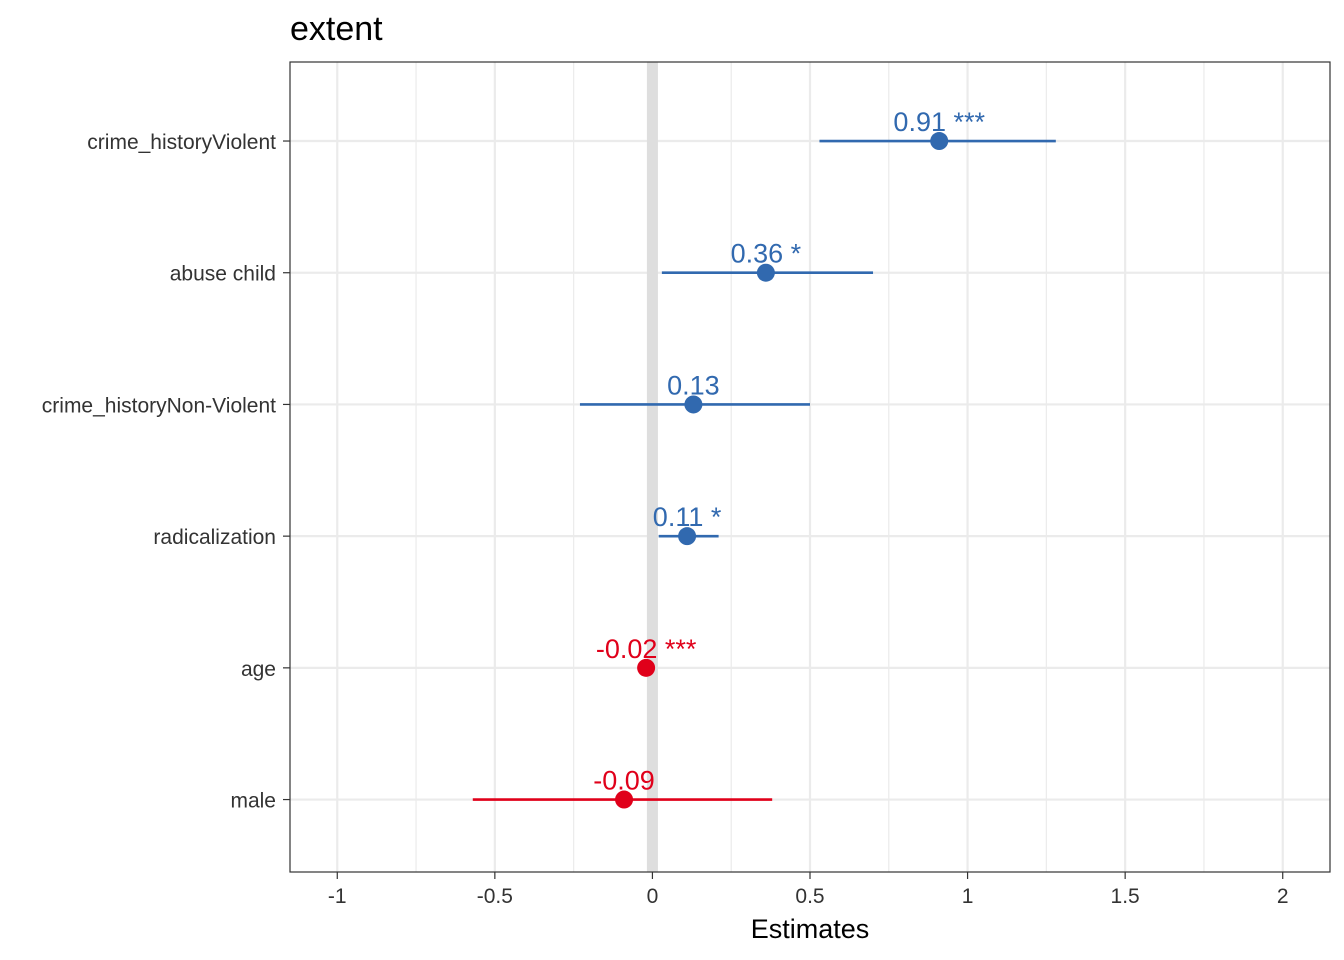  Describe the element at coordinates (1125, 896) in the screenshot. I see `x-tick-label: 1.5` at that location.